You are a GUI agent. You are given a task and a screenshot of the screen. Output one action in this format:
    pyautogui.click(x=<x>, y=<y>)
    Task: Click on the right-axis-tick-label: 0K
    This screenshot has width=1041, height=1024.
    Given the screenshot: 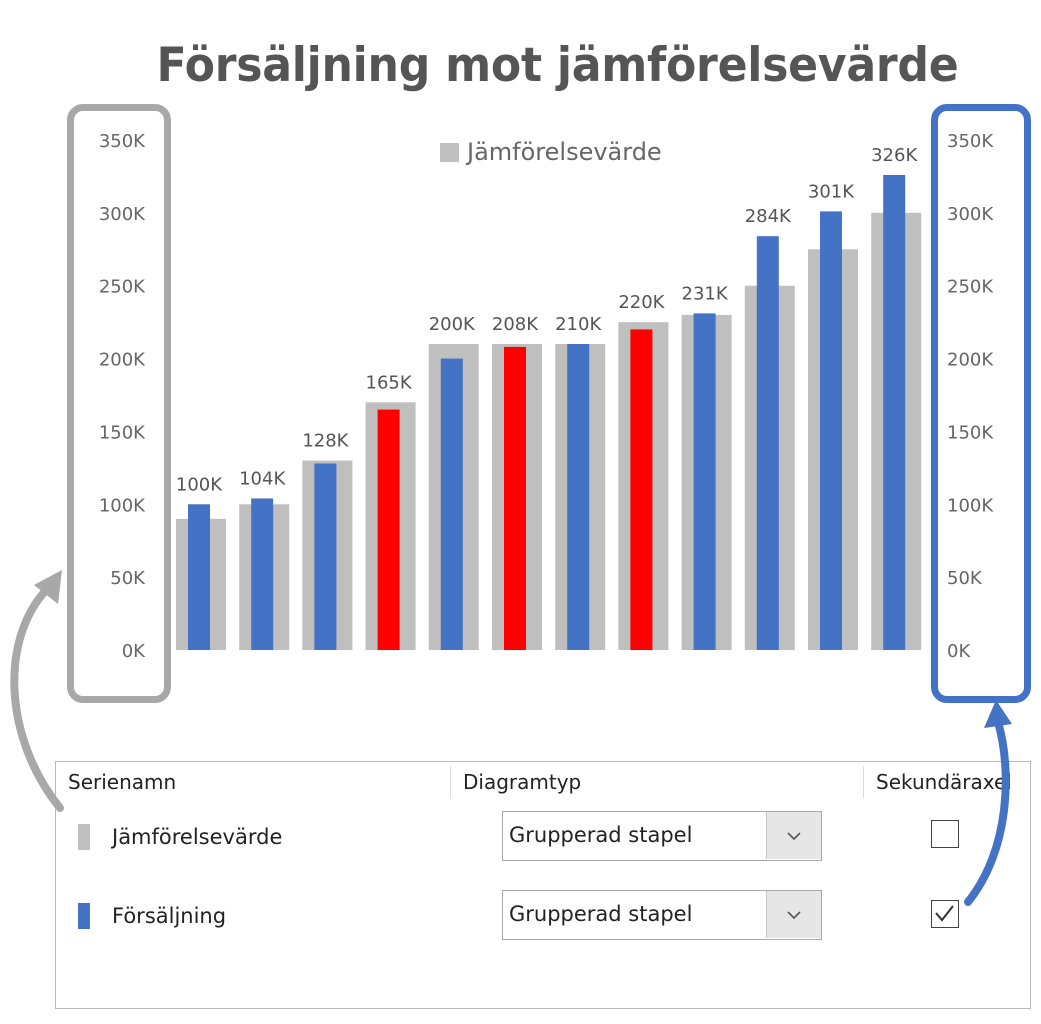 What is the action you would take?
    pyautogui.click(x=959, y=651)
    